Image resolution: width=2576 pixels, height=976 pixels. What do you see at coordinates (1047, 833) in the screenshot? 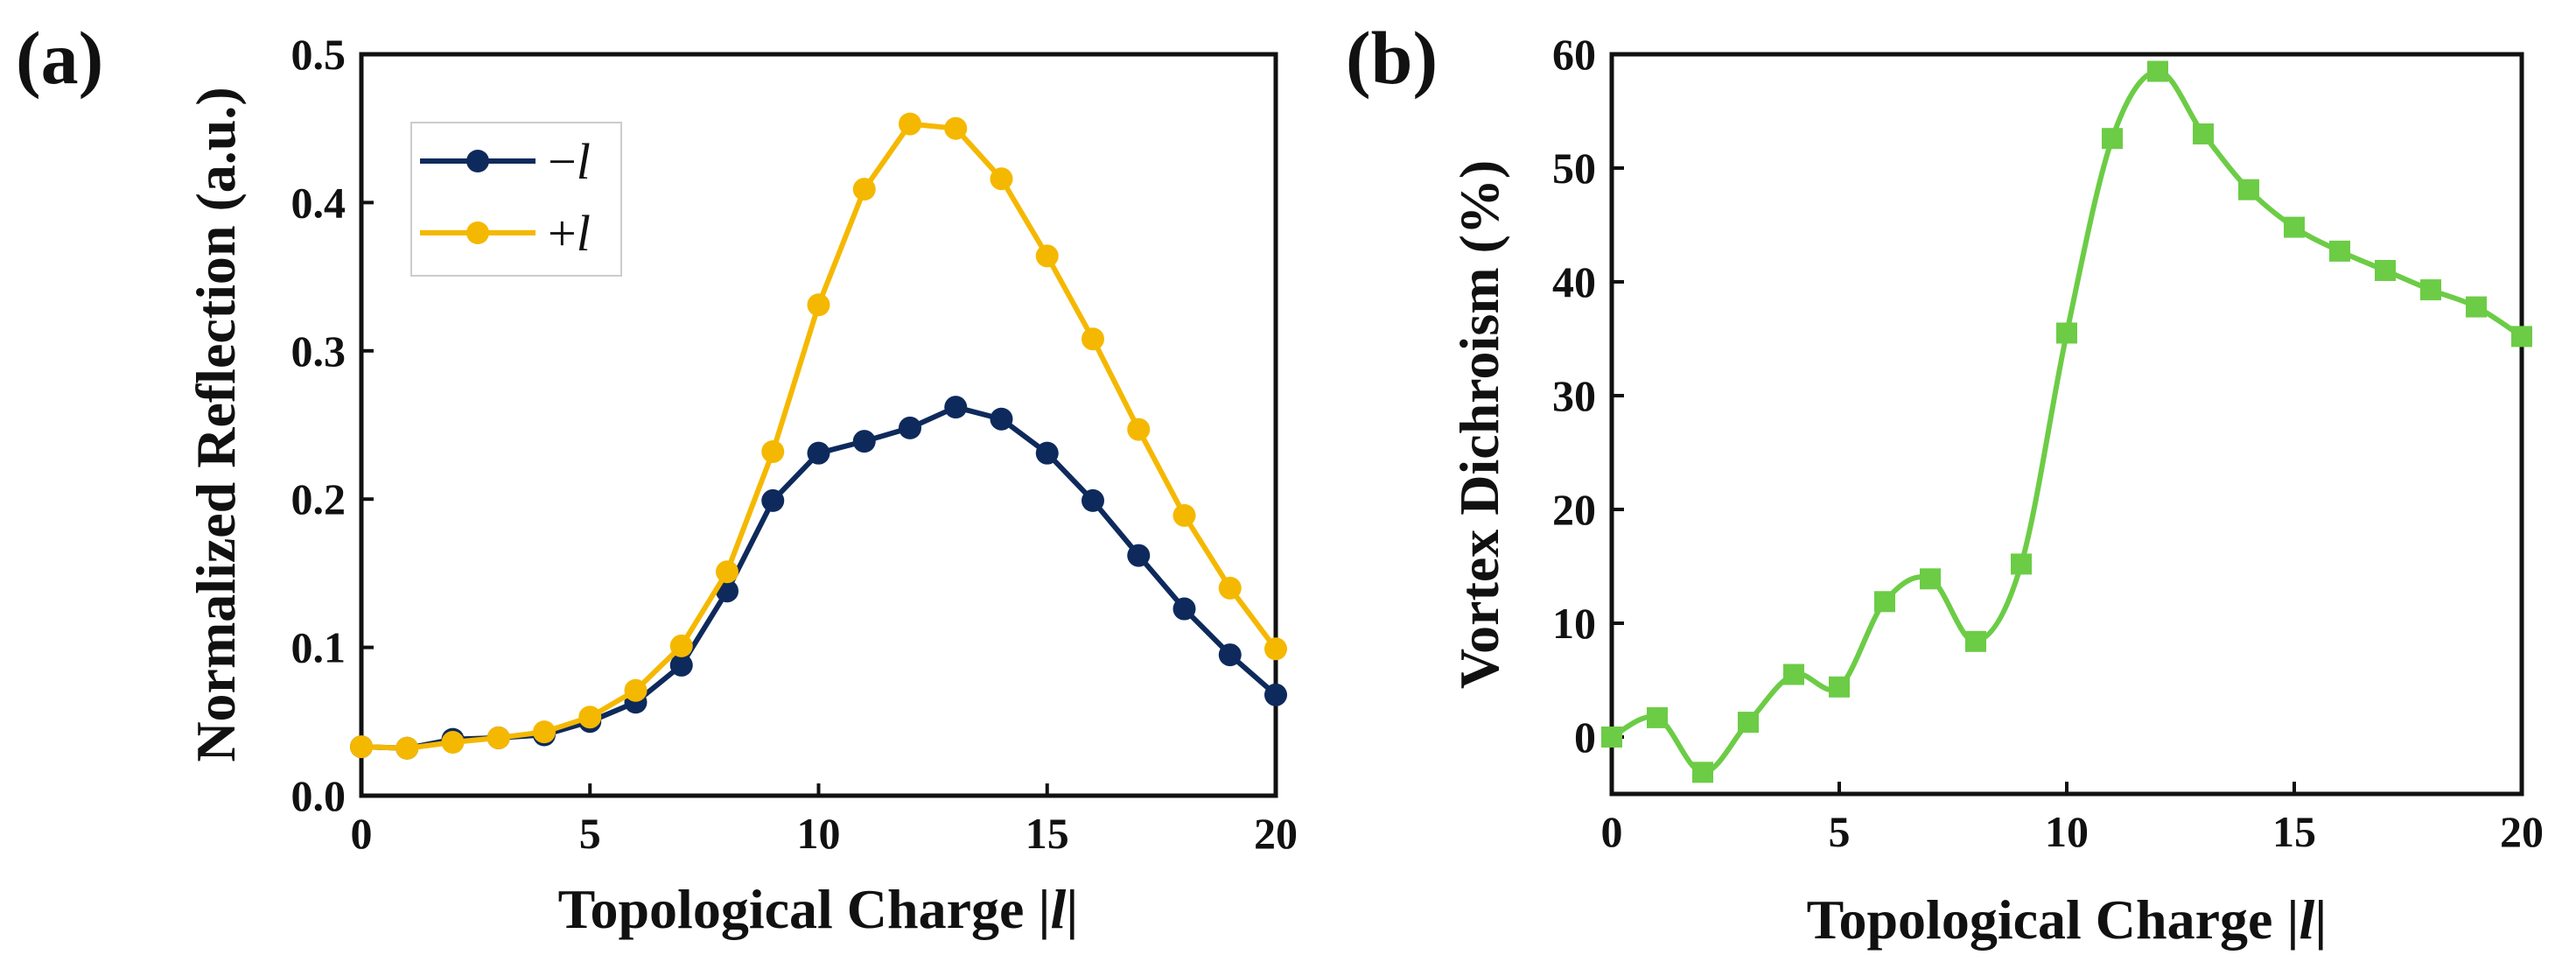
I see `panel-a-x-tick-label: 15` at bounding box center [1047, 833].